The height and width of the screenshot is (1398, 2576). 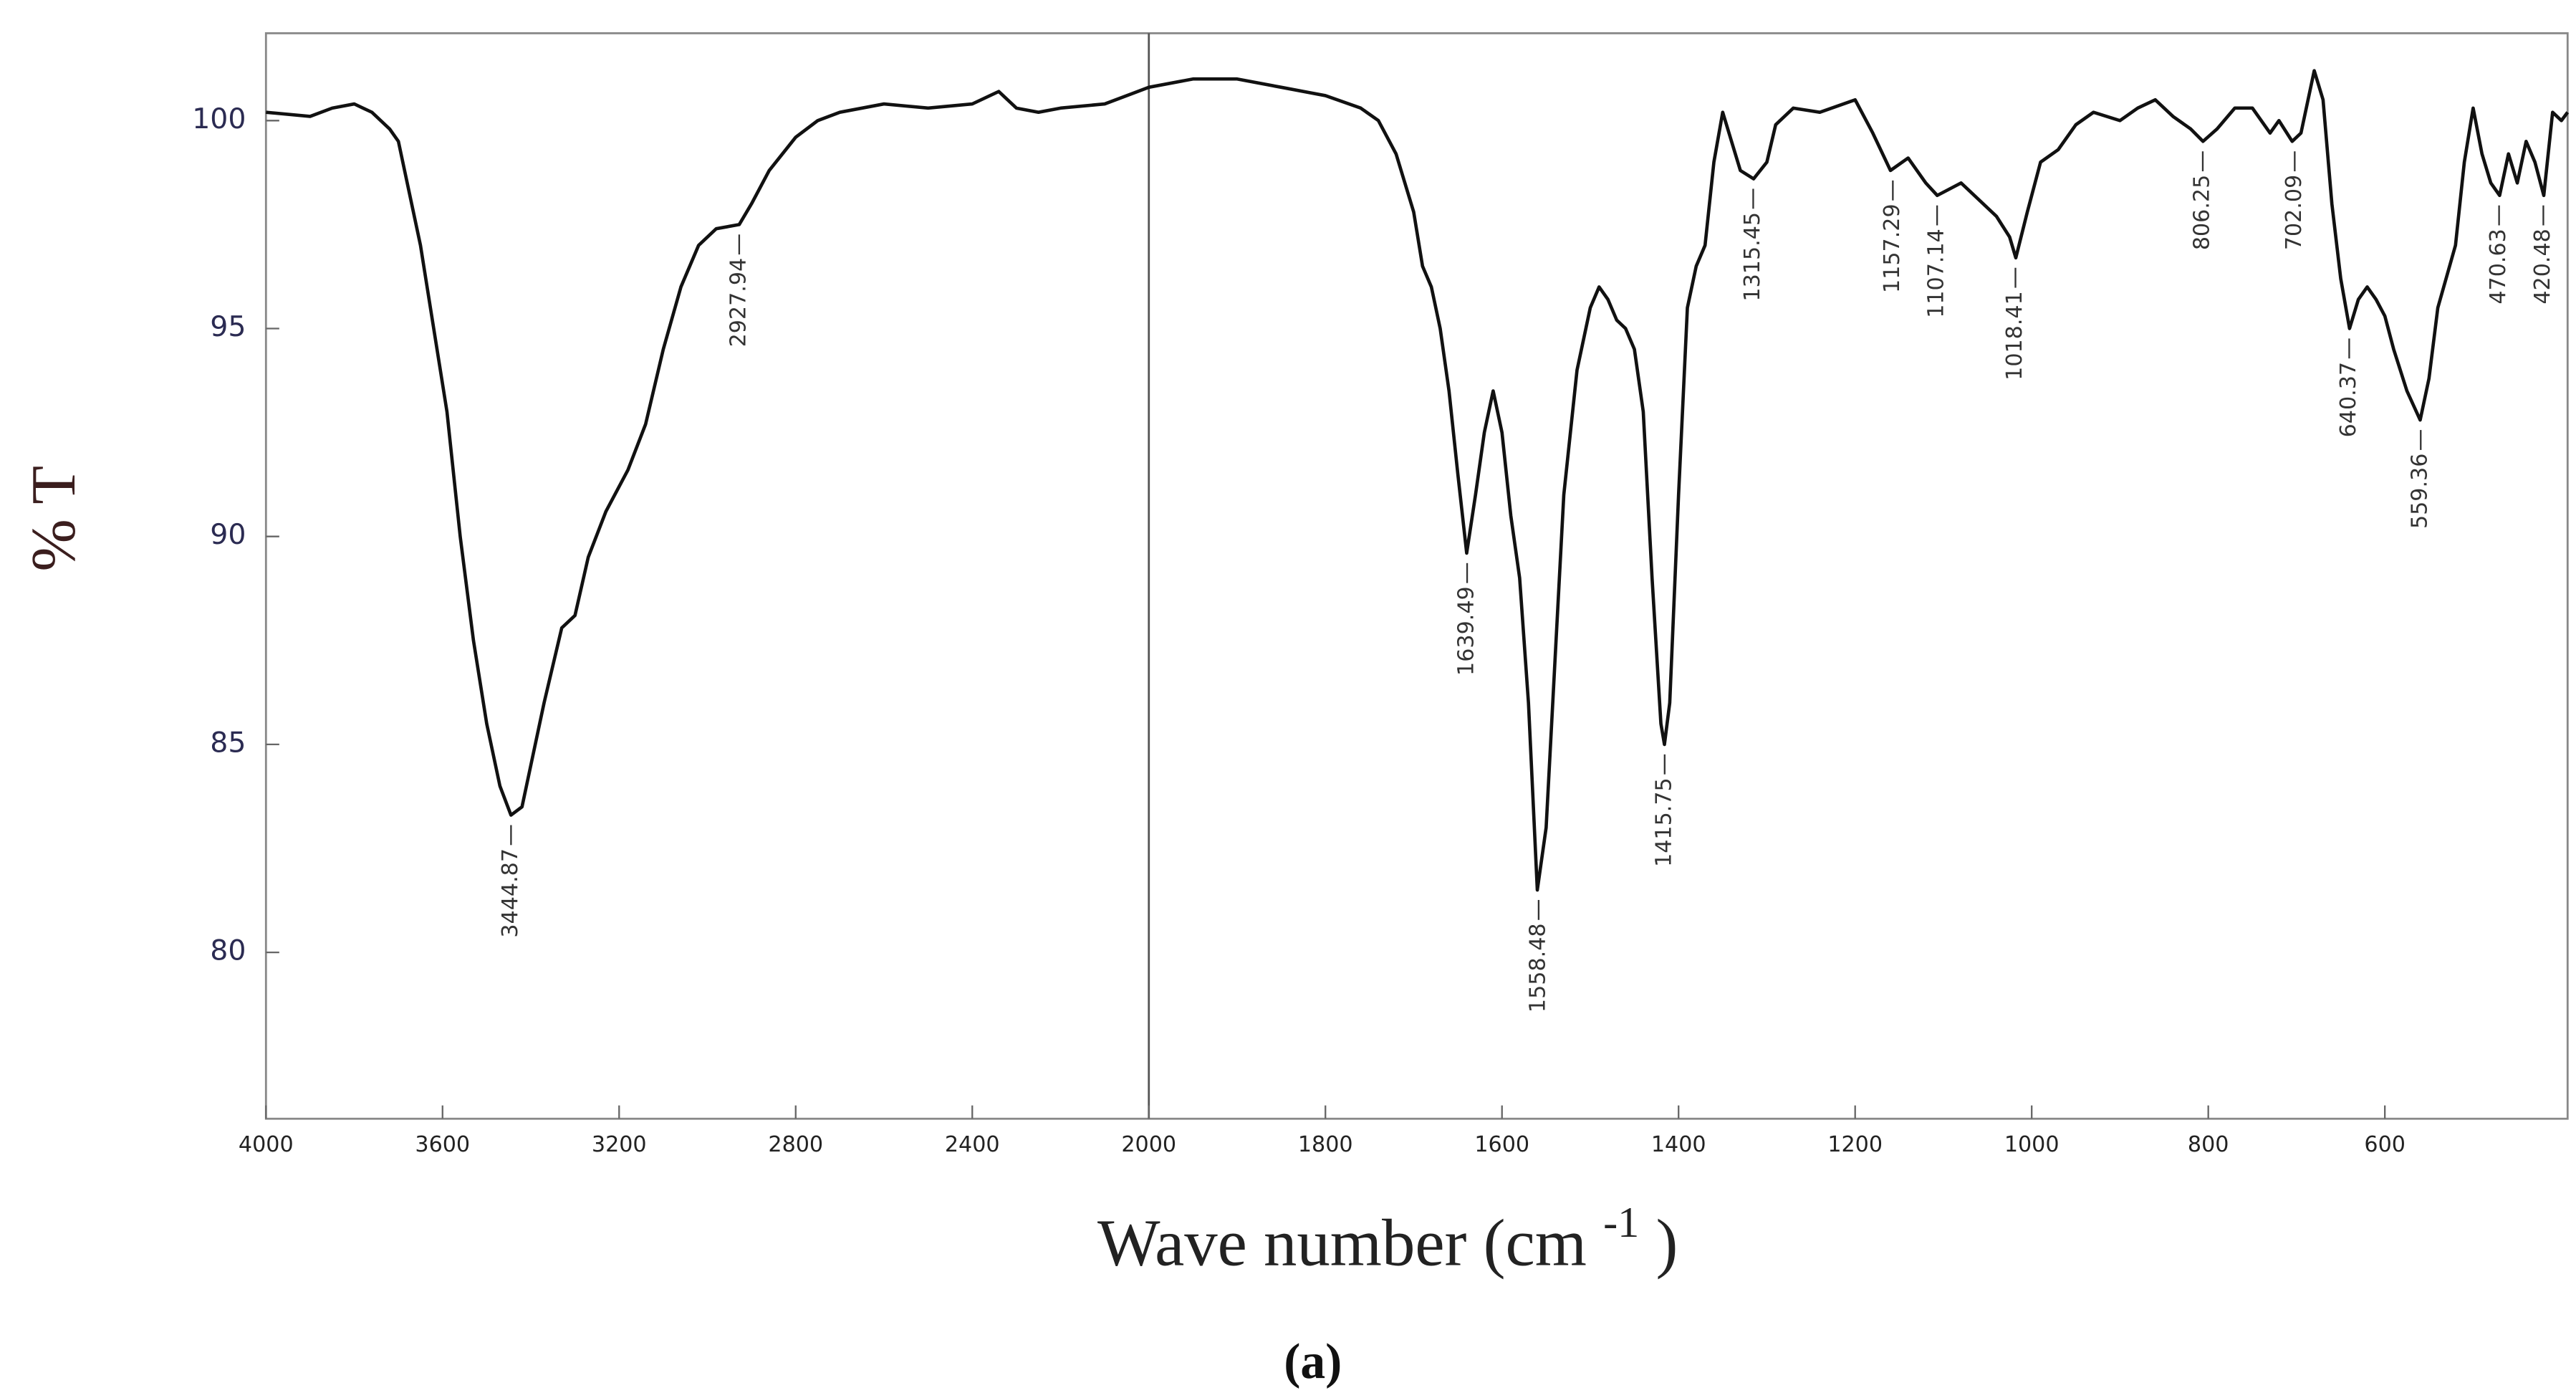 I want to click on peak-label: 1558.48, so click(x=1537, y=967).